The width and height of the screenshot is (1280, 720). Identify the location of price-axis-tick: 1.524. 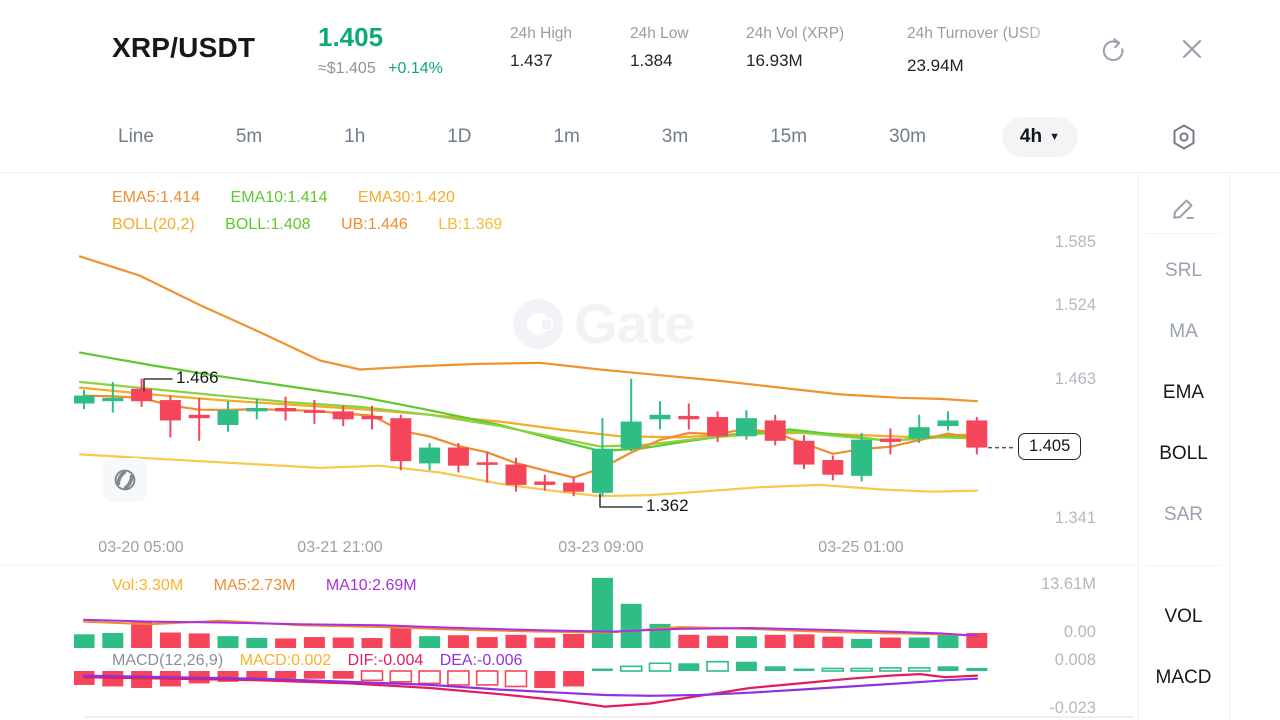
(1075, 305).